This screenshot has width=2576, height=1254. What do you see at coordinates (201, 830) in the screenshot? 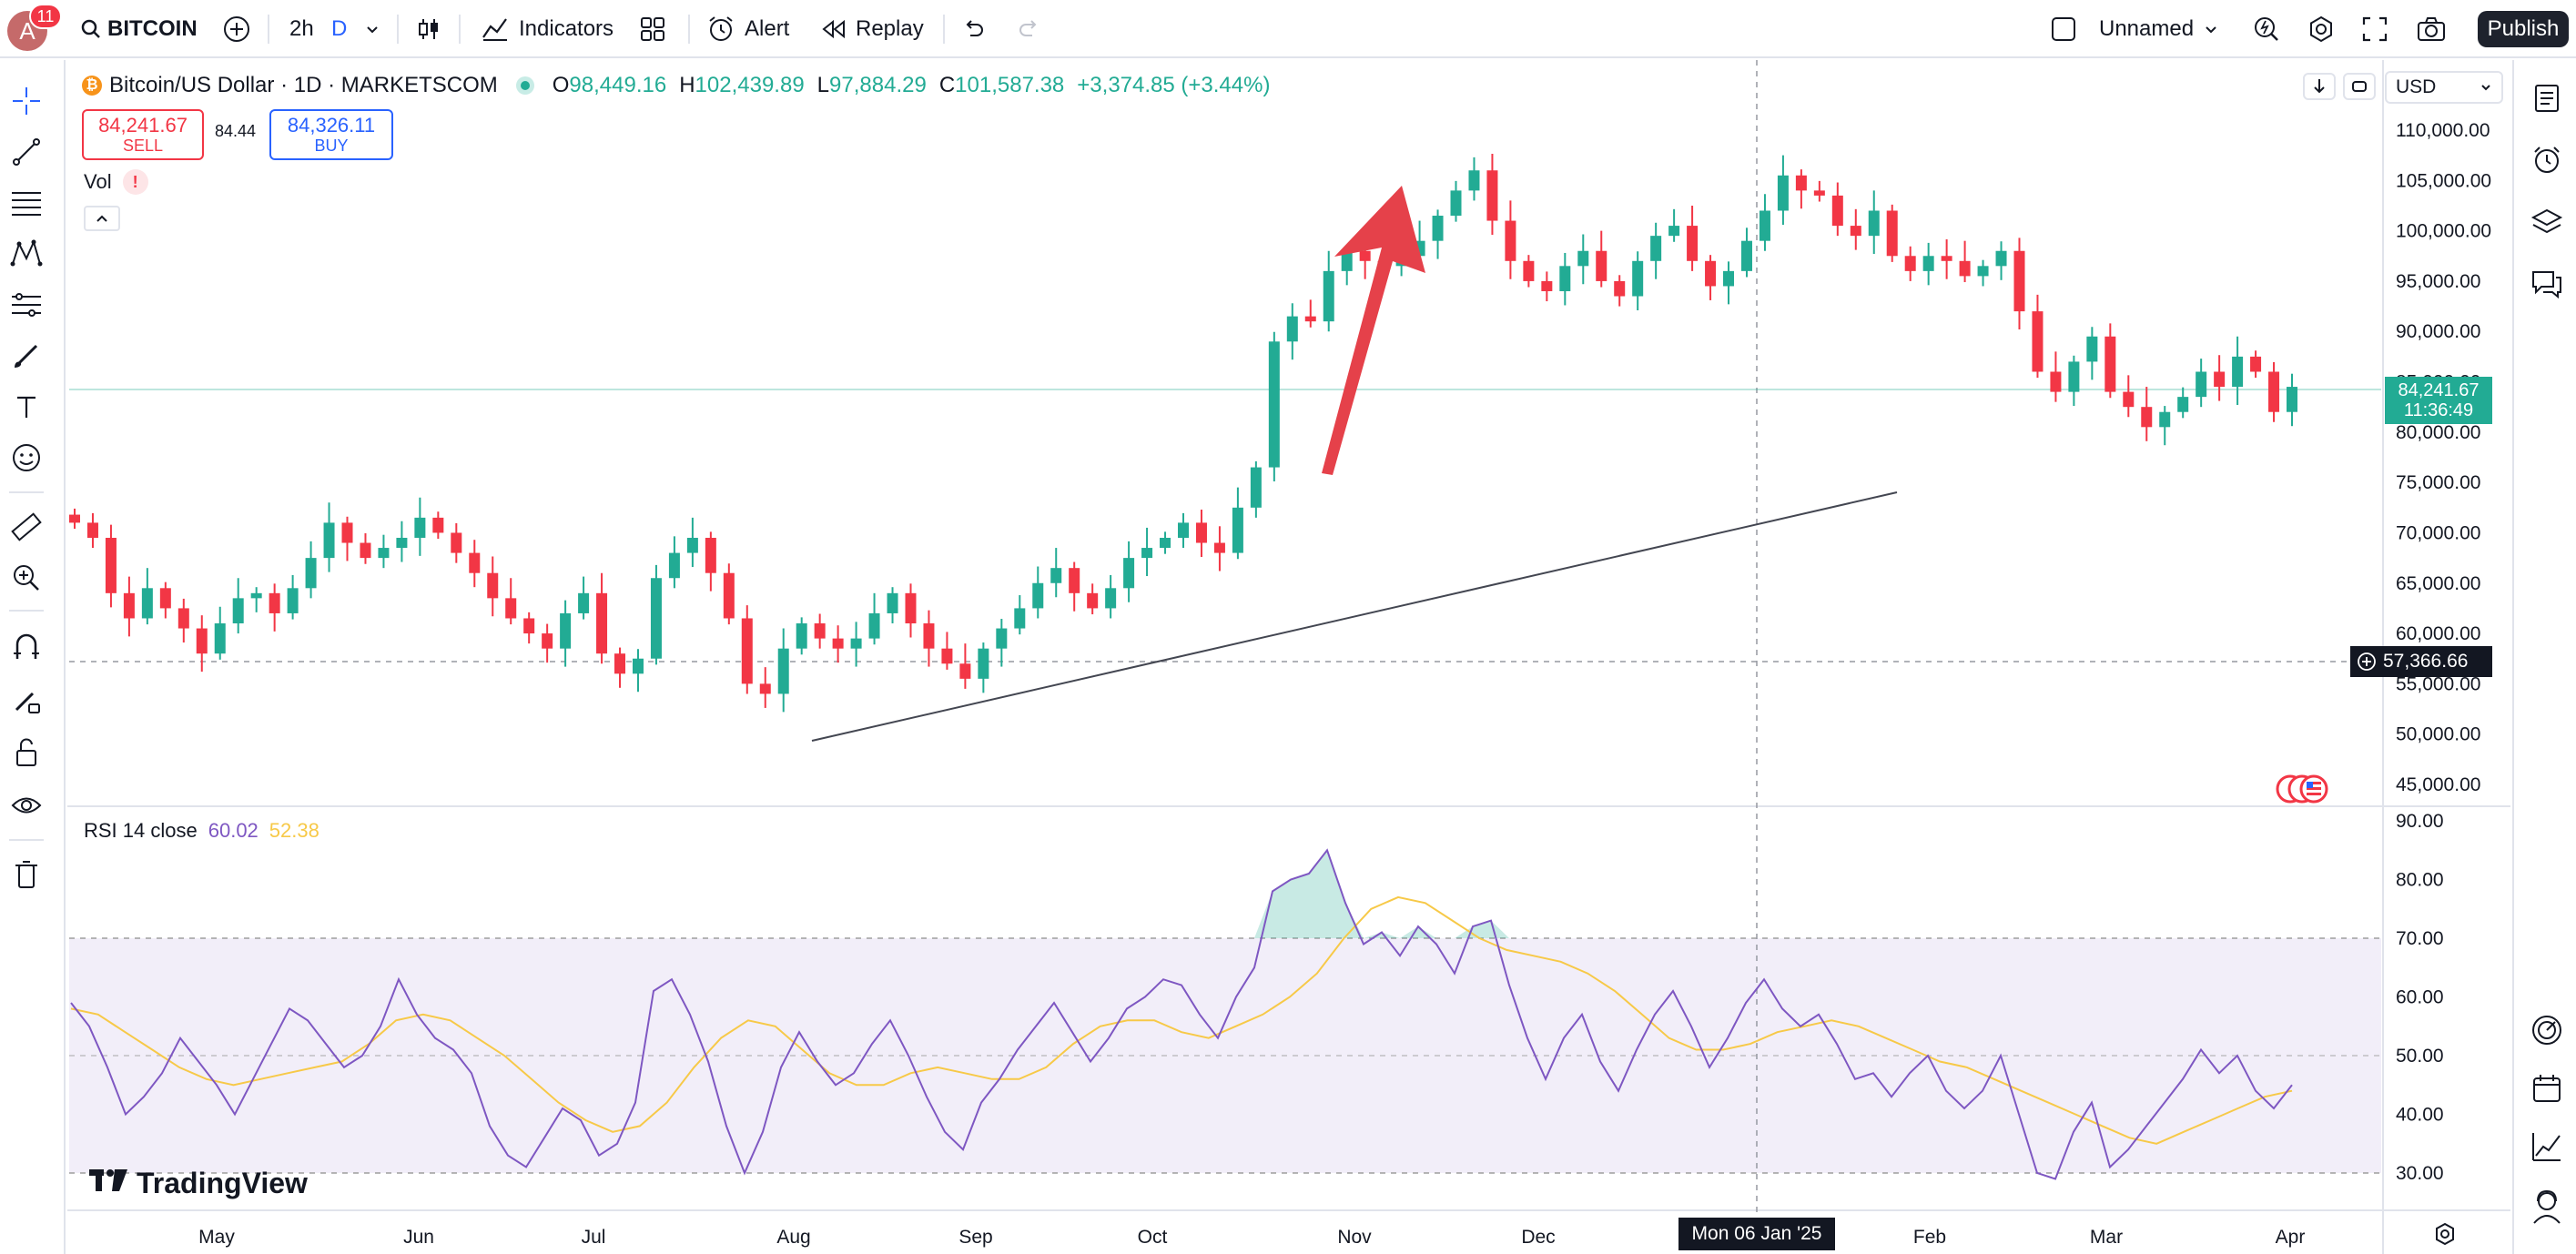
I see `rsi-legend: RSI 14 close 60.02 52.38` at bounding box center [201, 830].